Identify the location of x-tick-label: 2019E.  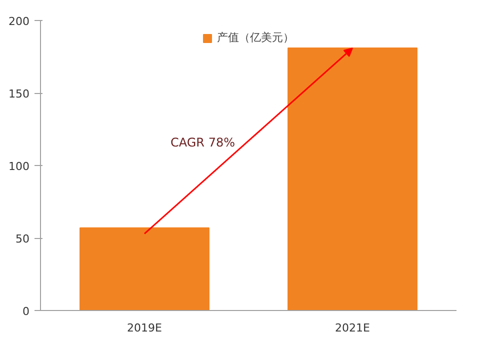
(144, 328).